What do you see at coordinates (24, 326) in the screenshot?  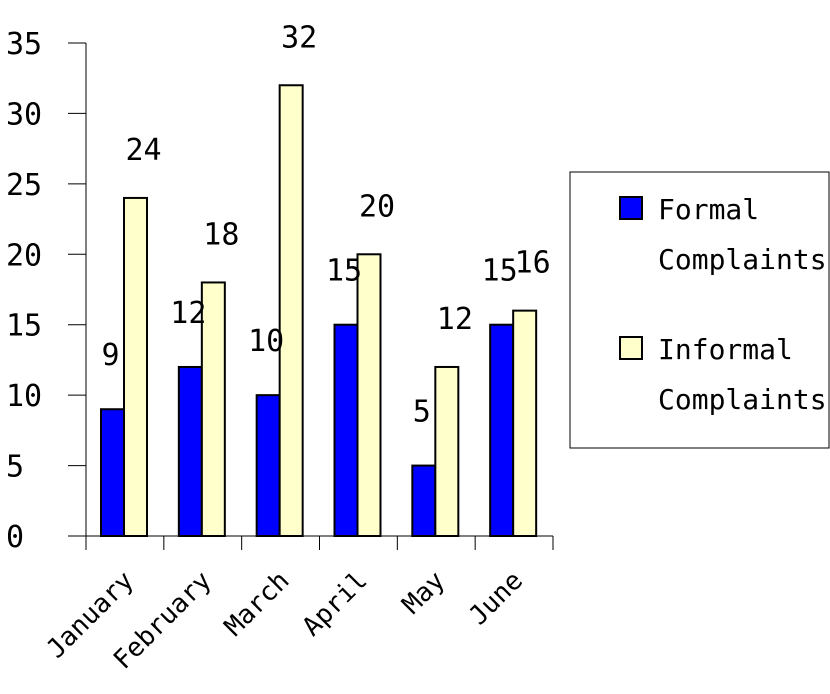 I see `y-tick-label: 15` at bounding box center [24, 326].